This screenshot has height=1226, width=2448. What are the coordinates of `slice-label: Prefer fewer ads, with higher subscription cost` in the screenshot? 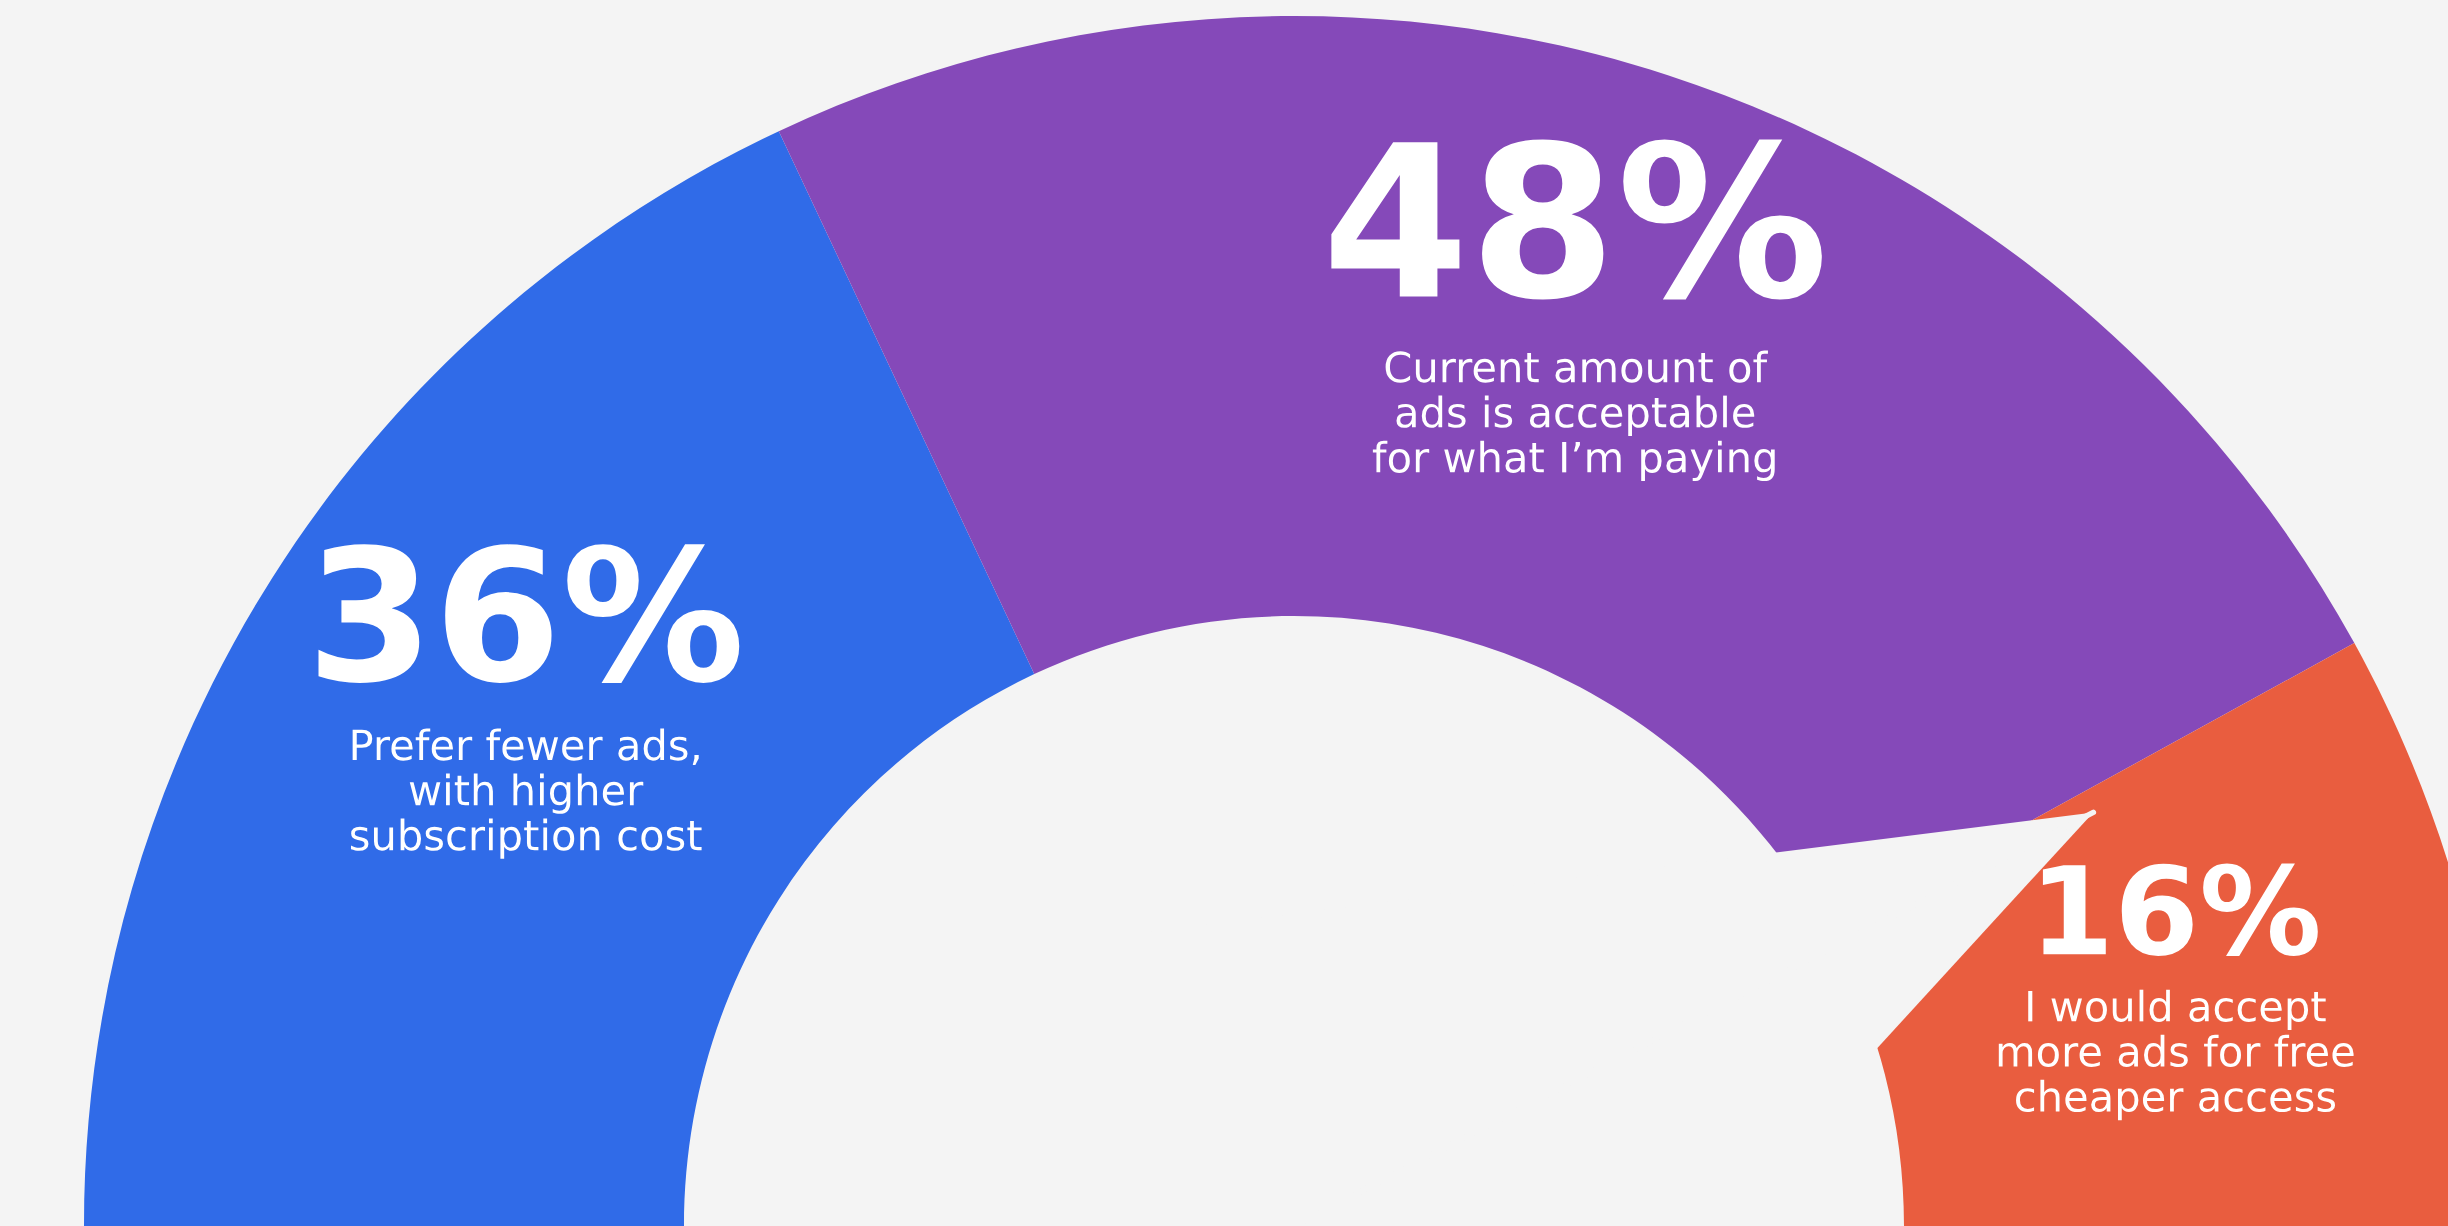 It's located at (526, 793).